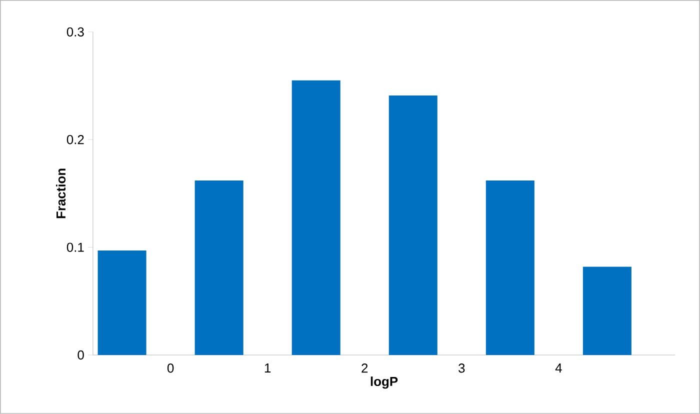 This screenshot has width=700, height=414. What do you see at coordinates (81, 355) in the screenshot?
I see `y-tick-label: 0` at bounding box center [81, 355].